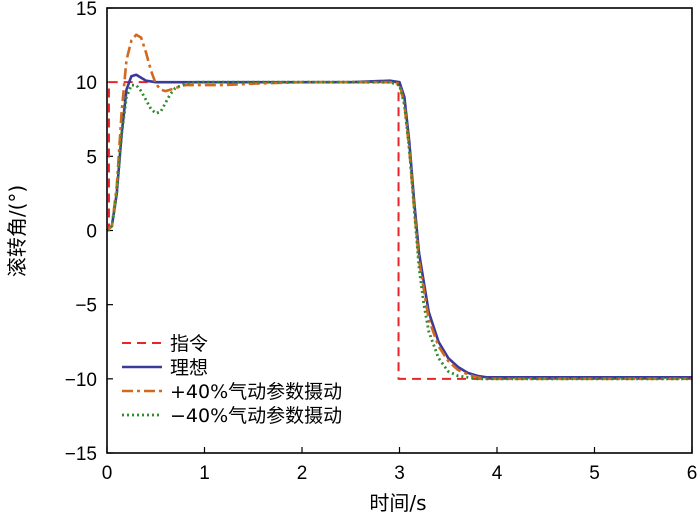 The width and height of the screenshot is (700, 519). I want to click on y-tick-label: 5, so click(91, 157).